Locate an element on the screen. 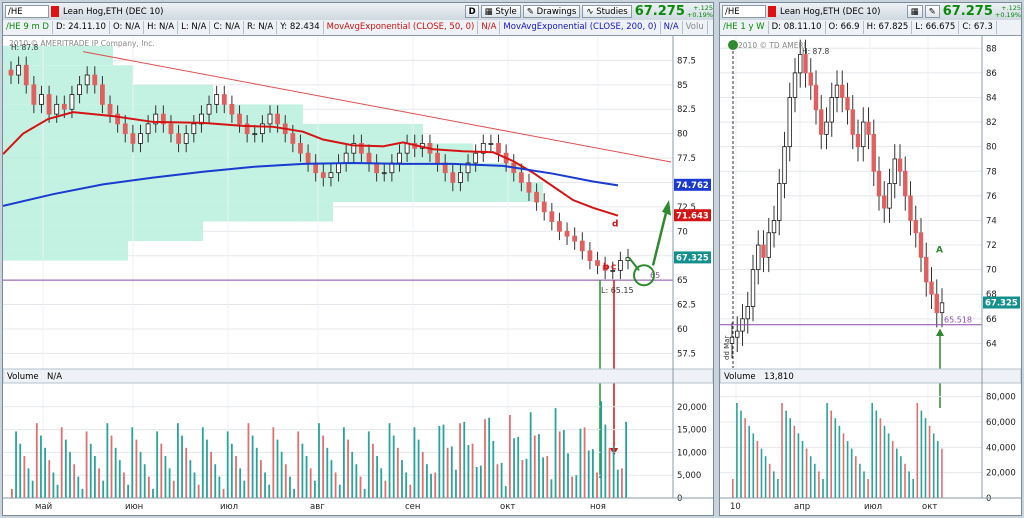 The width and height of the screenshot is (1024, 518). weekly-last-price: 67.275 is located at coordinates (967, 11).